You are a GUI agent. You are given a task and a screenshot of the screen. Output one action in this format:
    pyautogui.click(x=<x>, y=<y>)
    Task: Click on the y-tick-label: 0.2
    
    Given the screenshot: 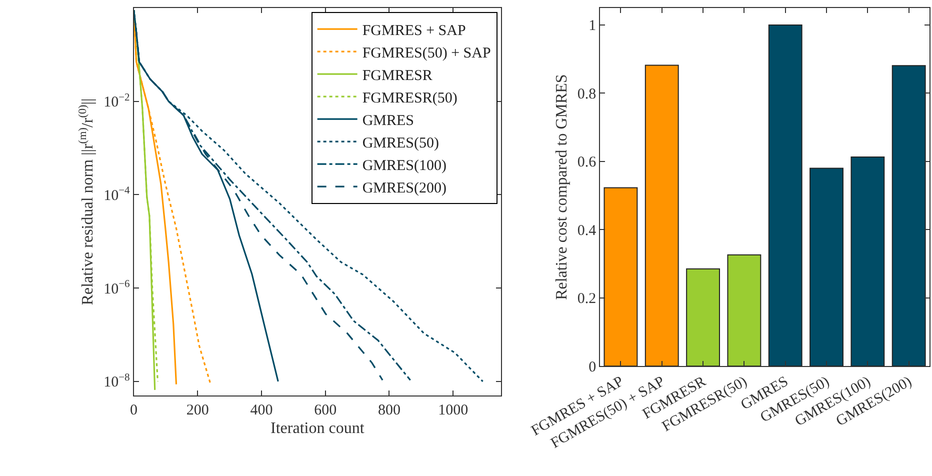 What is the action you would take?
    pyautogui.click(x=586, y=299)
    